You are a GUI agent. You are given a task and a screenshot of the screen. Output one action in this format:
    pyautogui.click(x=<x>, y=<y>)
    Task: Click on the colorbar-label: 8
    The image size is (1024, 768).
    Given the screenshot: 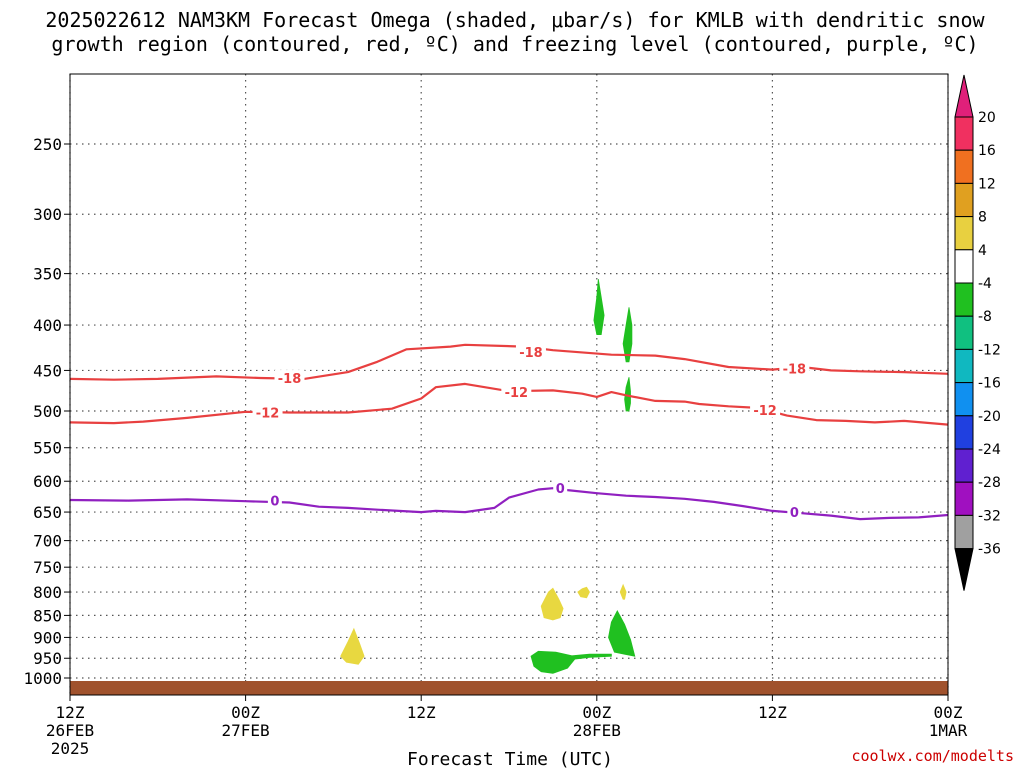 What is the action you would take?
    pyautogui.click(x=982, y=218)
    